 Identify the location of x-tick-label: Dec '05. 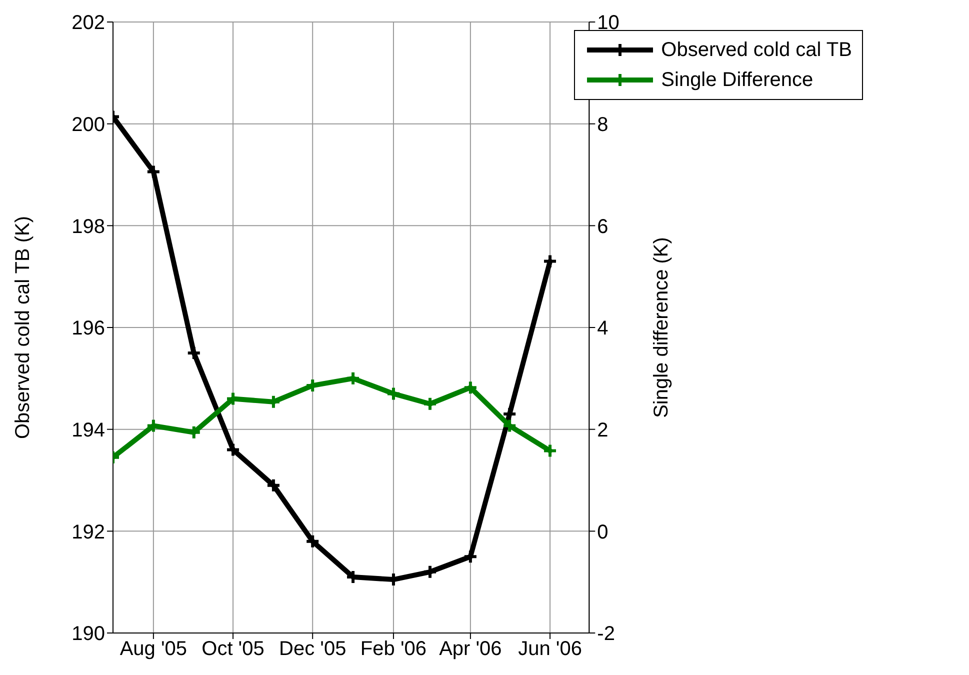
(312, 649).